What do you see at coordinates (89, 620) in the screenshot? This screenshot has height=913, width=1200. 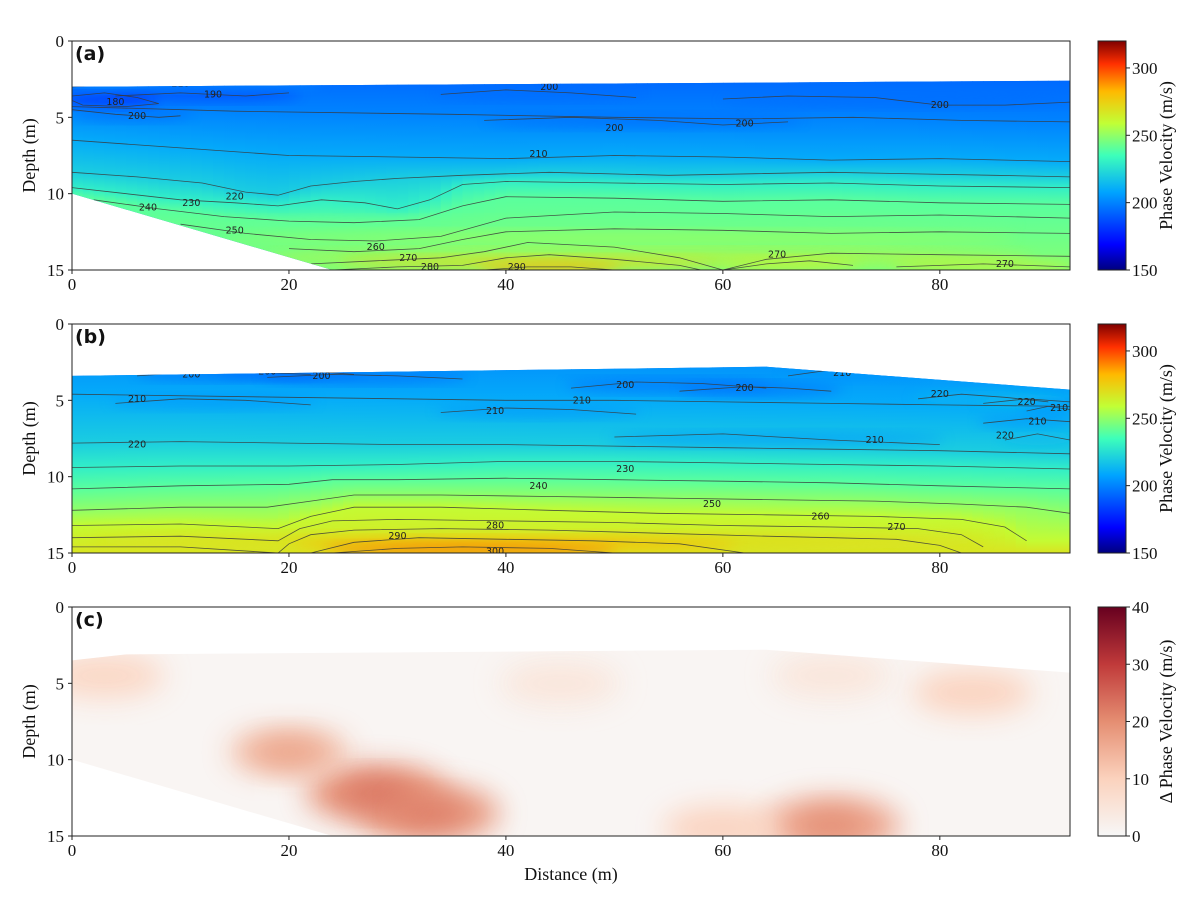 I see `panel-label: (c)` at bounding box center [89, 620].